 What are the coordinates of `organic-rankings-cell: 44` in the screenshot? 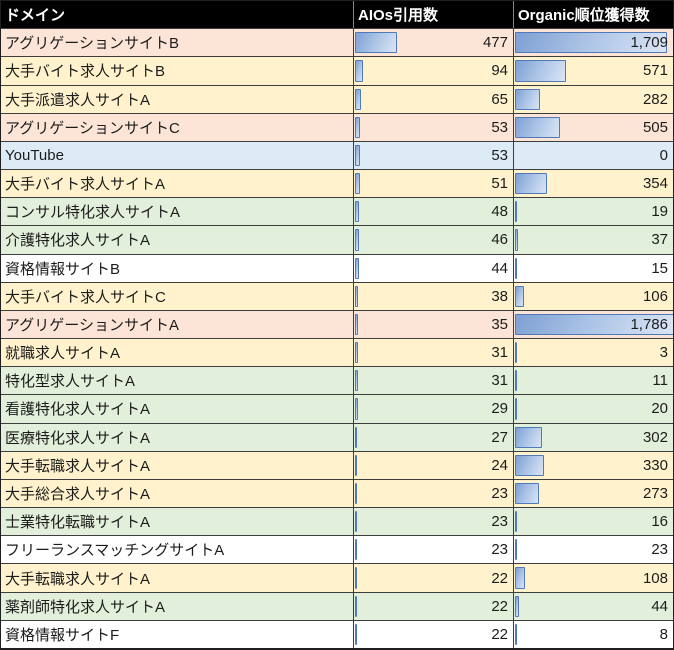 It's located at (593, 606).